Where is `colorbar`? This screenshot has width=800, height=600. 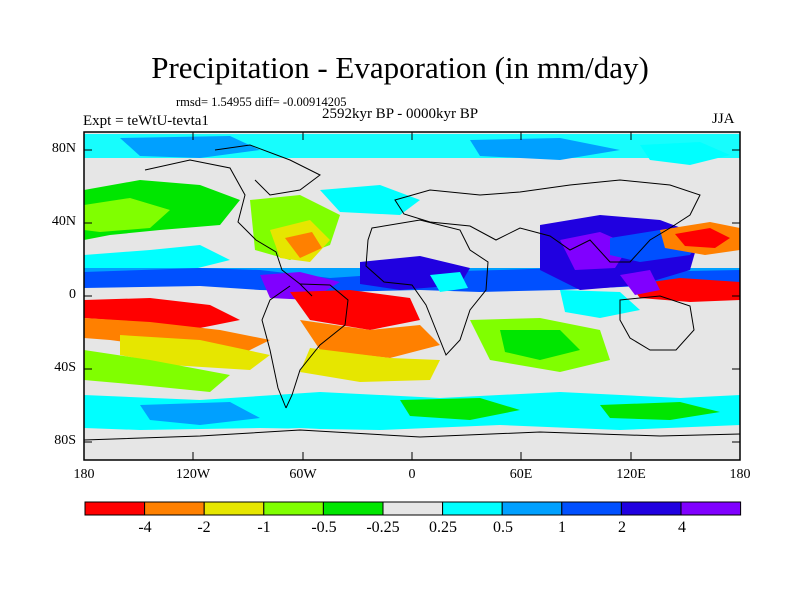
colorbar is located at coordinates (413, 508).